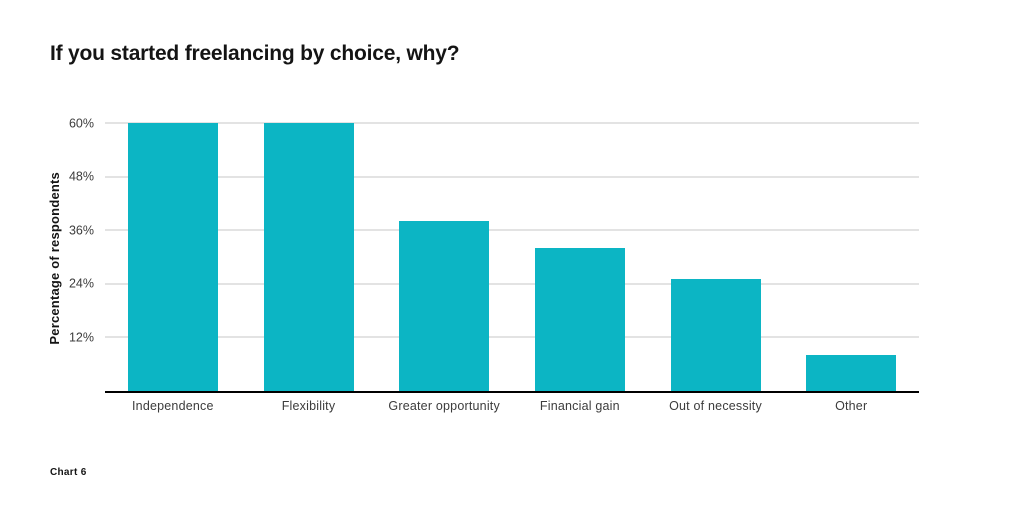 This screenshot has height=516, width=1024. What do you see at coordinates (81, 176) in the screenshot?
I see `y-tick-label-48: 48%` at bounding box center [81, 176].